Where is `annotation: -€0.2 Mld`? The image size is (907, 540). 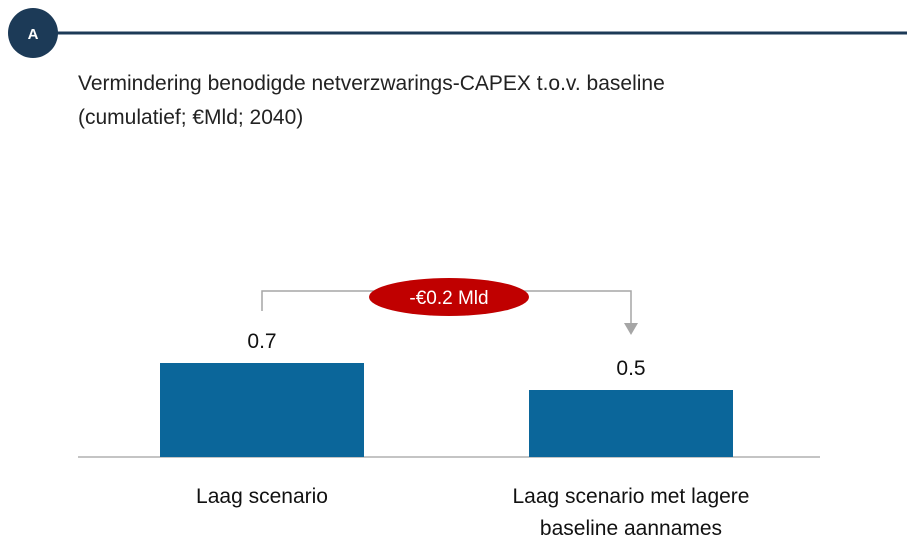 annotation: -€0.2 Mld is located at coordinates (448, 298).